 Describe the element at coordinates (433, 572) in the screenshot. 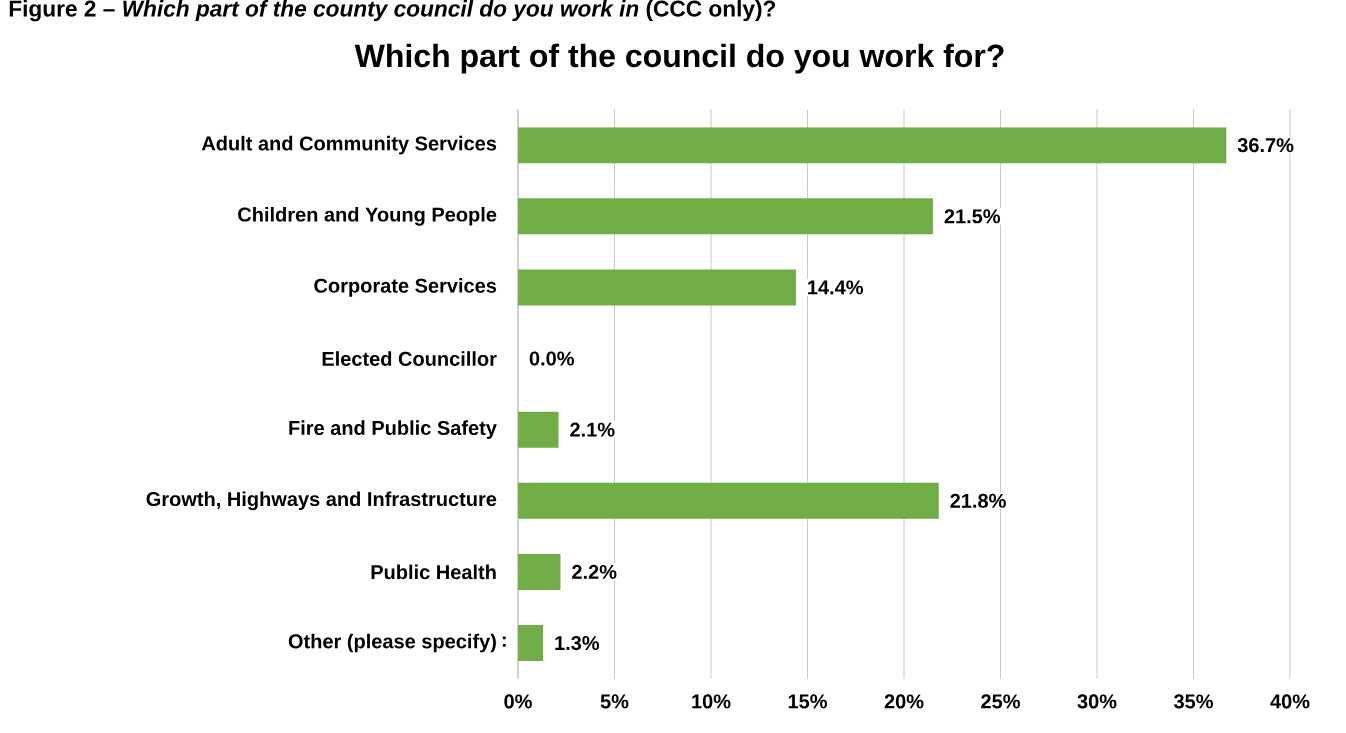

I see `y-tick-label: Public Health` at that location.